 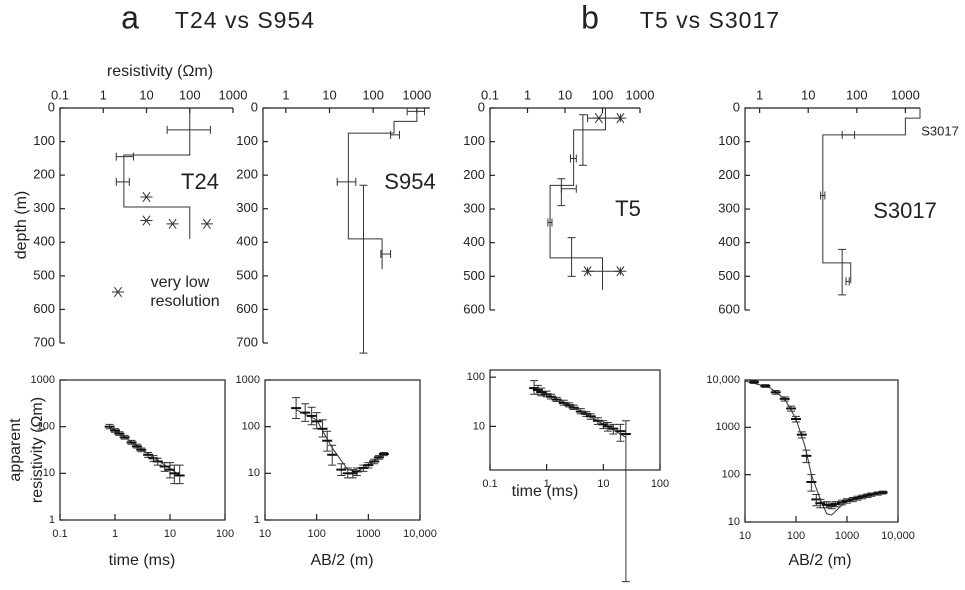 I want to click on y-axis-label: depth (m), so click(x=21, y=225).